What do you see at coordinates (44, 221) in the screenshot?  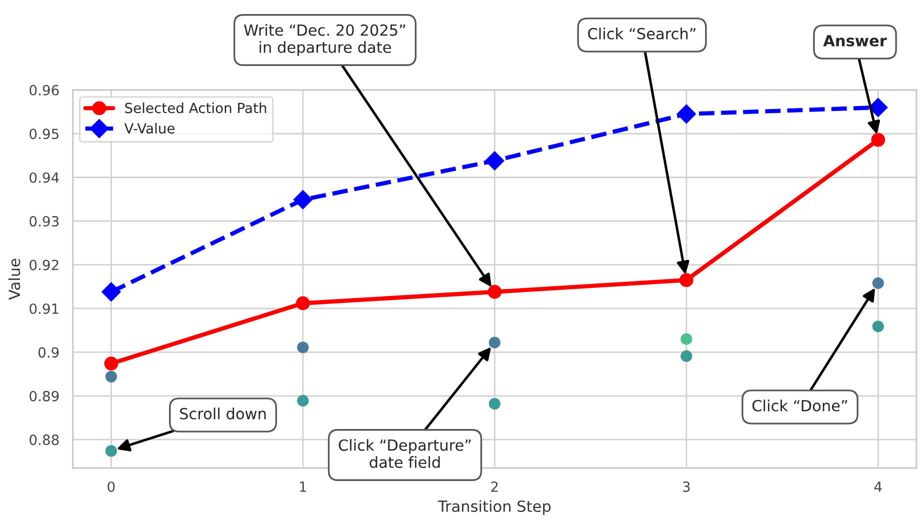 I see `y-tick-label: 0.93` at bounding box center [44, 221].